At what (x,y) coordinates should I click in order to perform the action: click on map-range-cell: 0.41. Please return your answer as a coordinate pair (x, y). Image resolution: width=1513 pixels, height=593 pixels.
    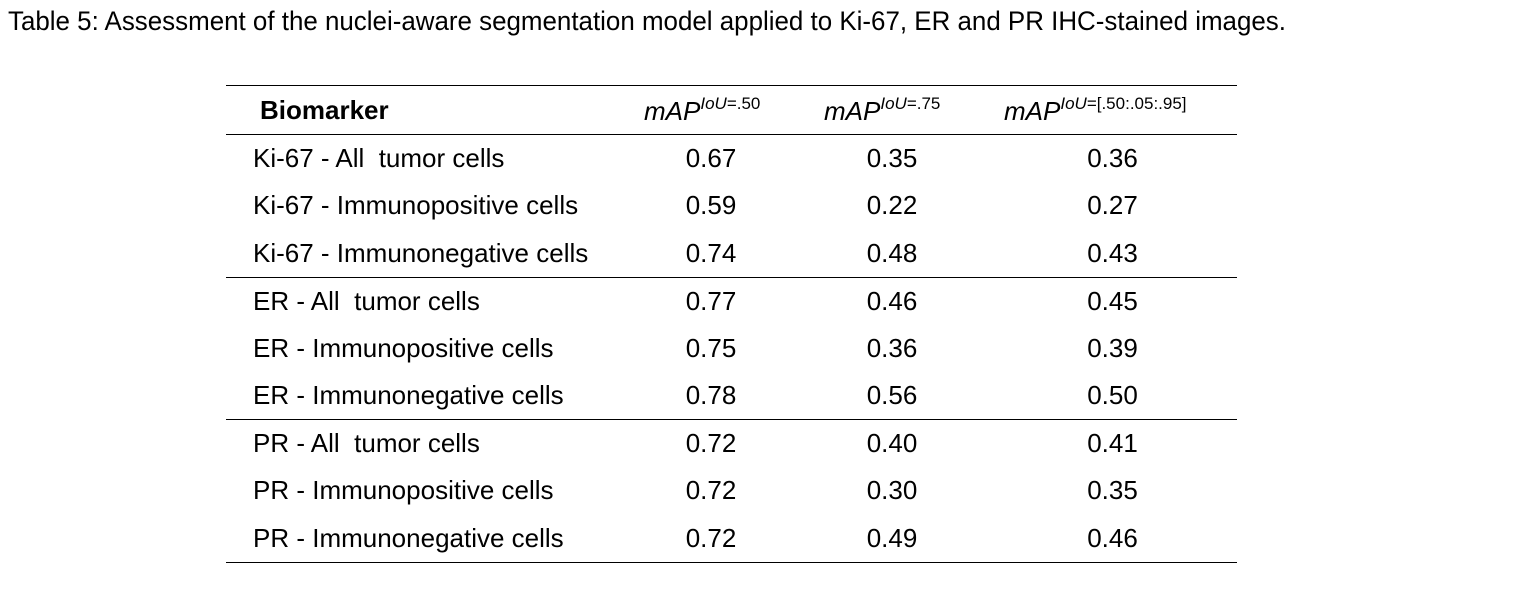
    Looking at the image, I should click on (1112, 443).